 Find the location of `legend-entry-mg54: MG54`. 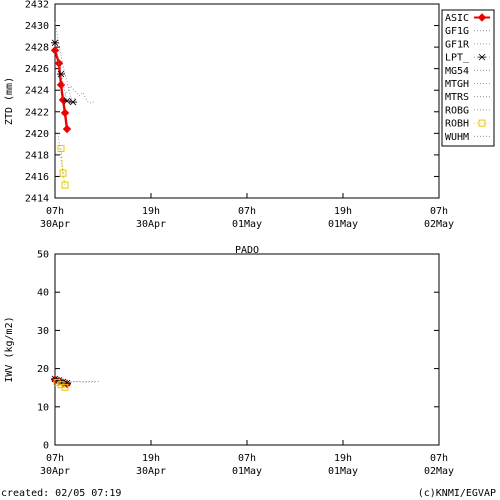

legend-entry-mg54: MG54 is located at coordinates (467, 71).